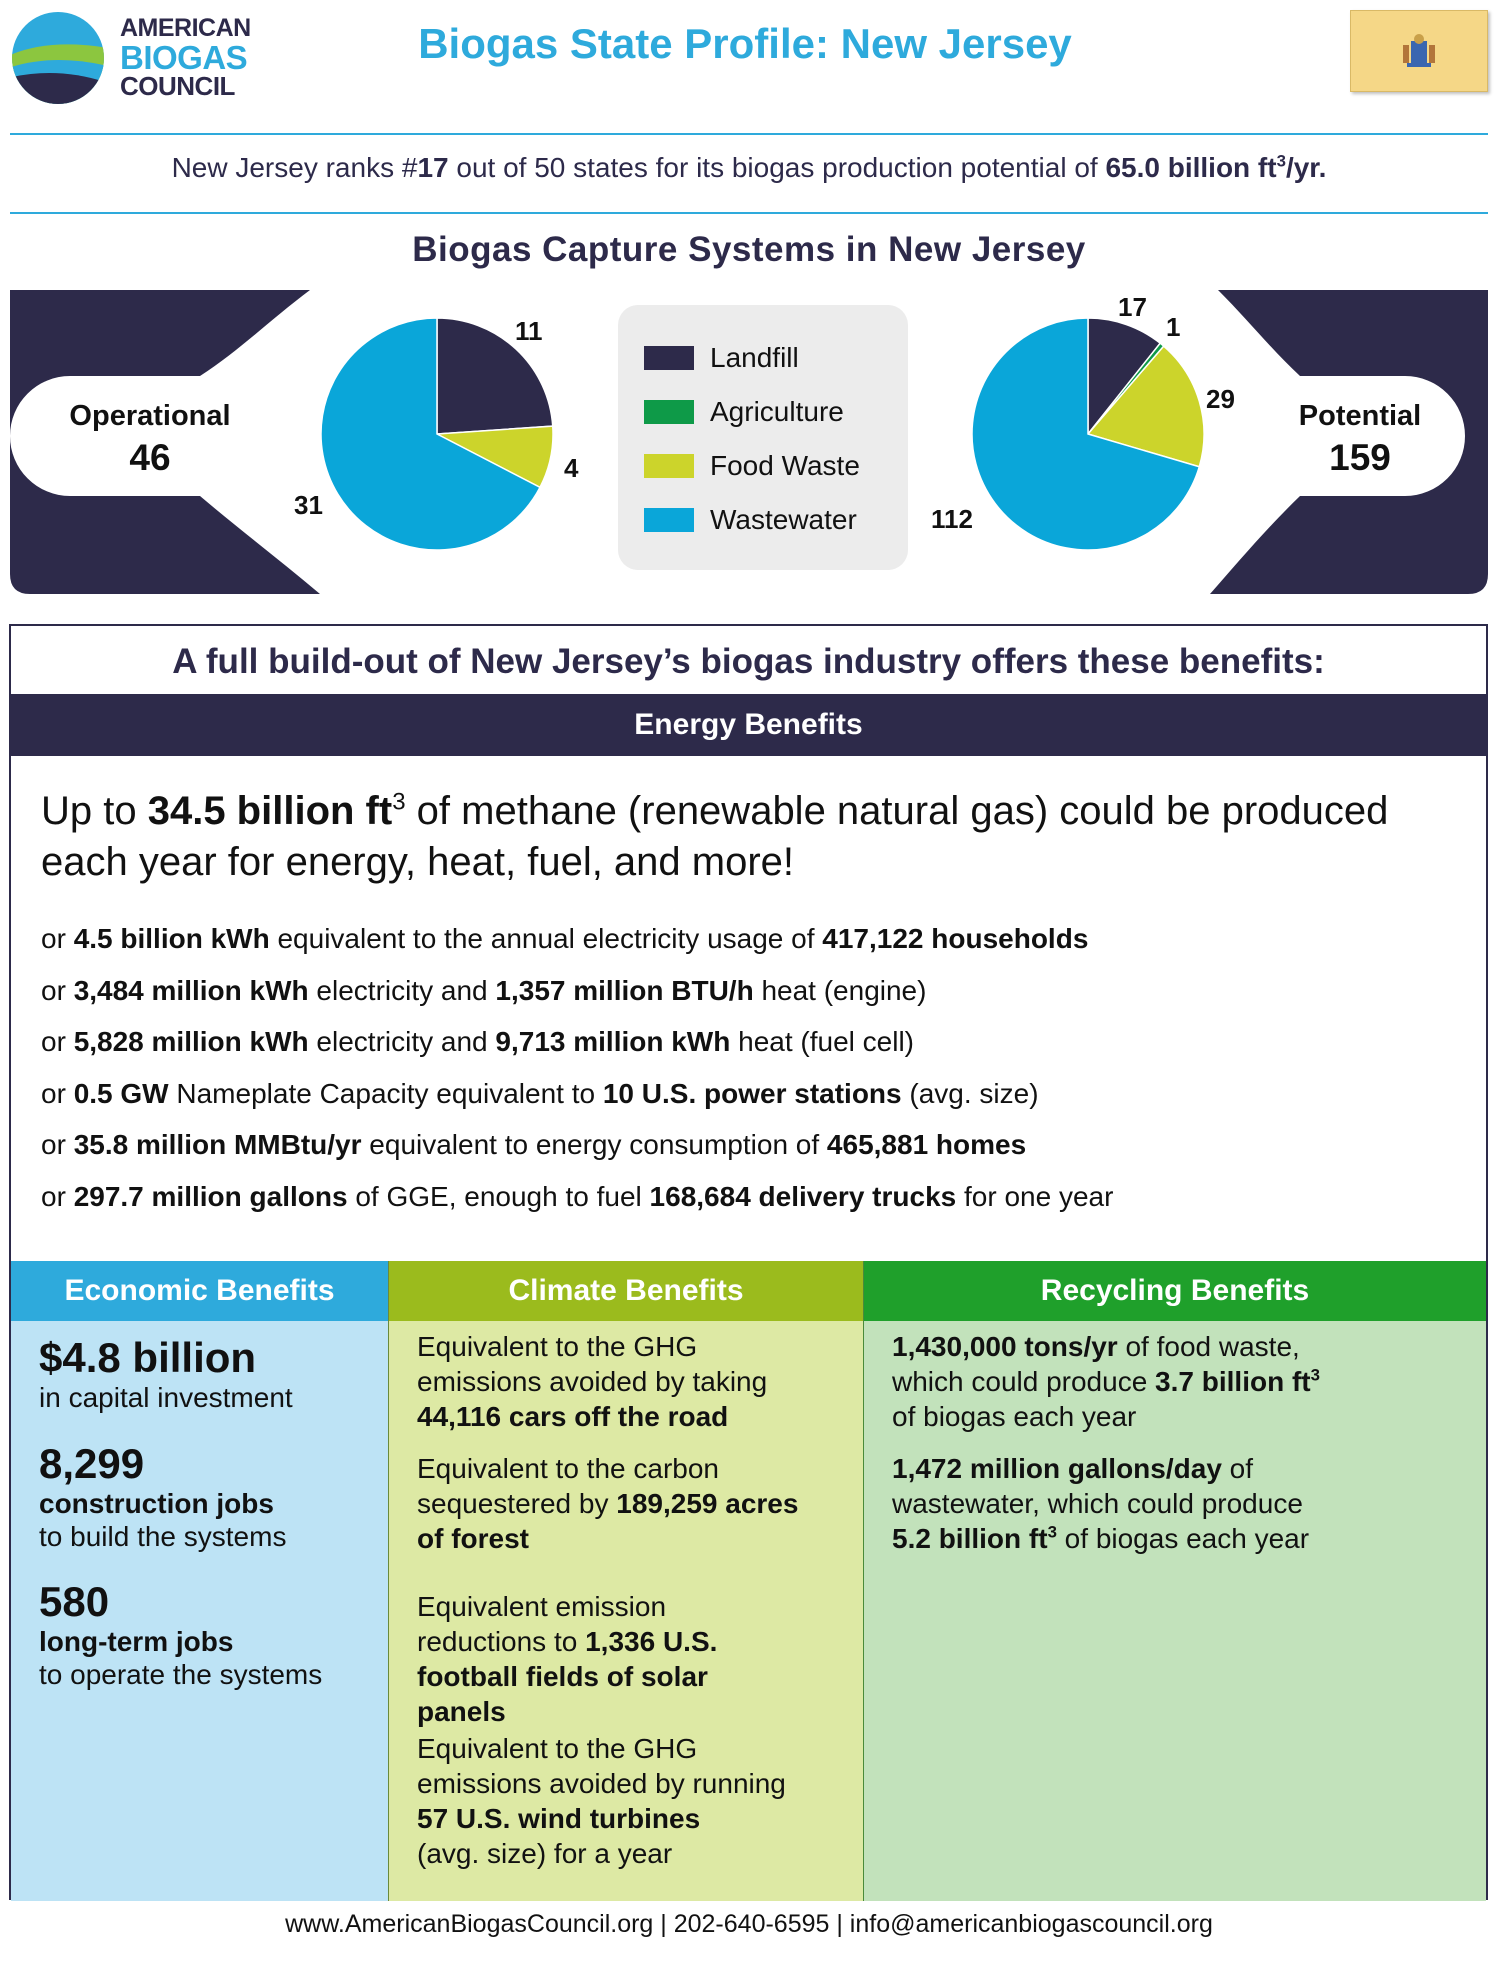  I want to click on potential-panel, so click(1349, 442).